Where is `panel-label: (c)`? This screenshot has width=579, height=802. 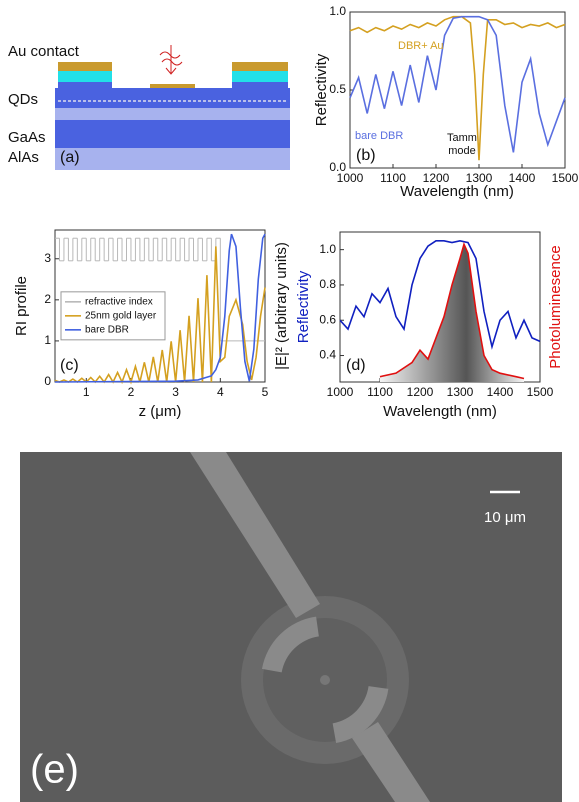
panel-label: (c) is located at coordinates (69, 365).